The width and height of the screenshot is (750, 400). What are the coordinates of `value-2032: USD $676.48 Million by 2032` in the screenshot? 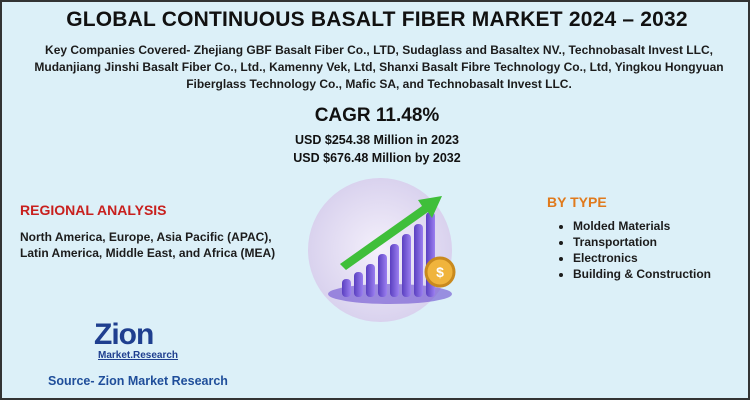 It's located at (377, 158).